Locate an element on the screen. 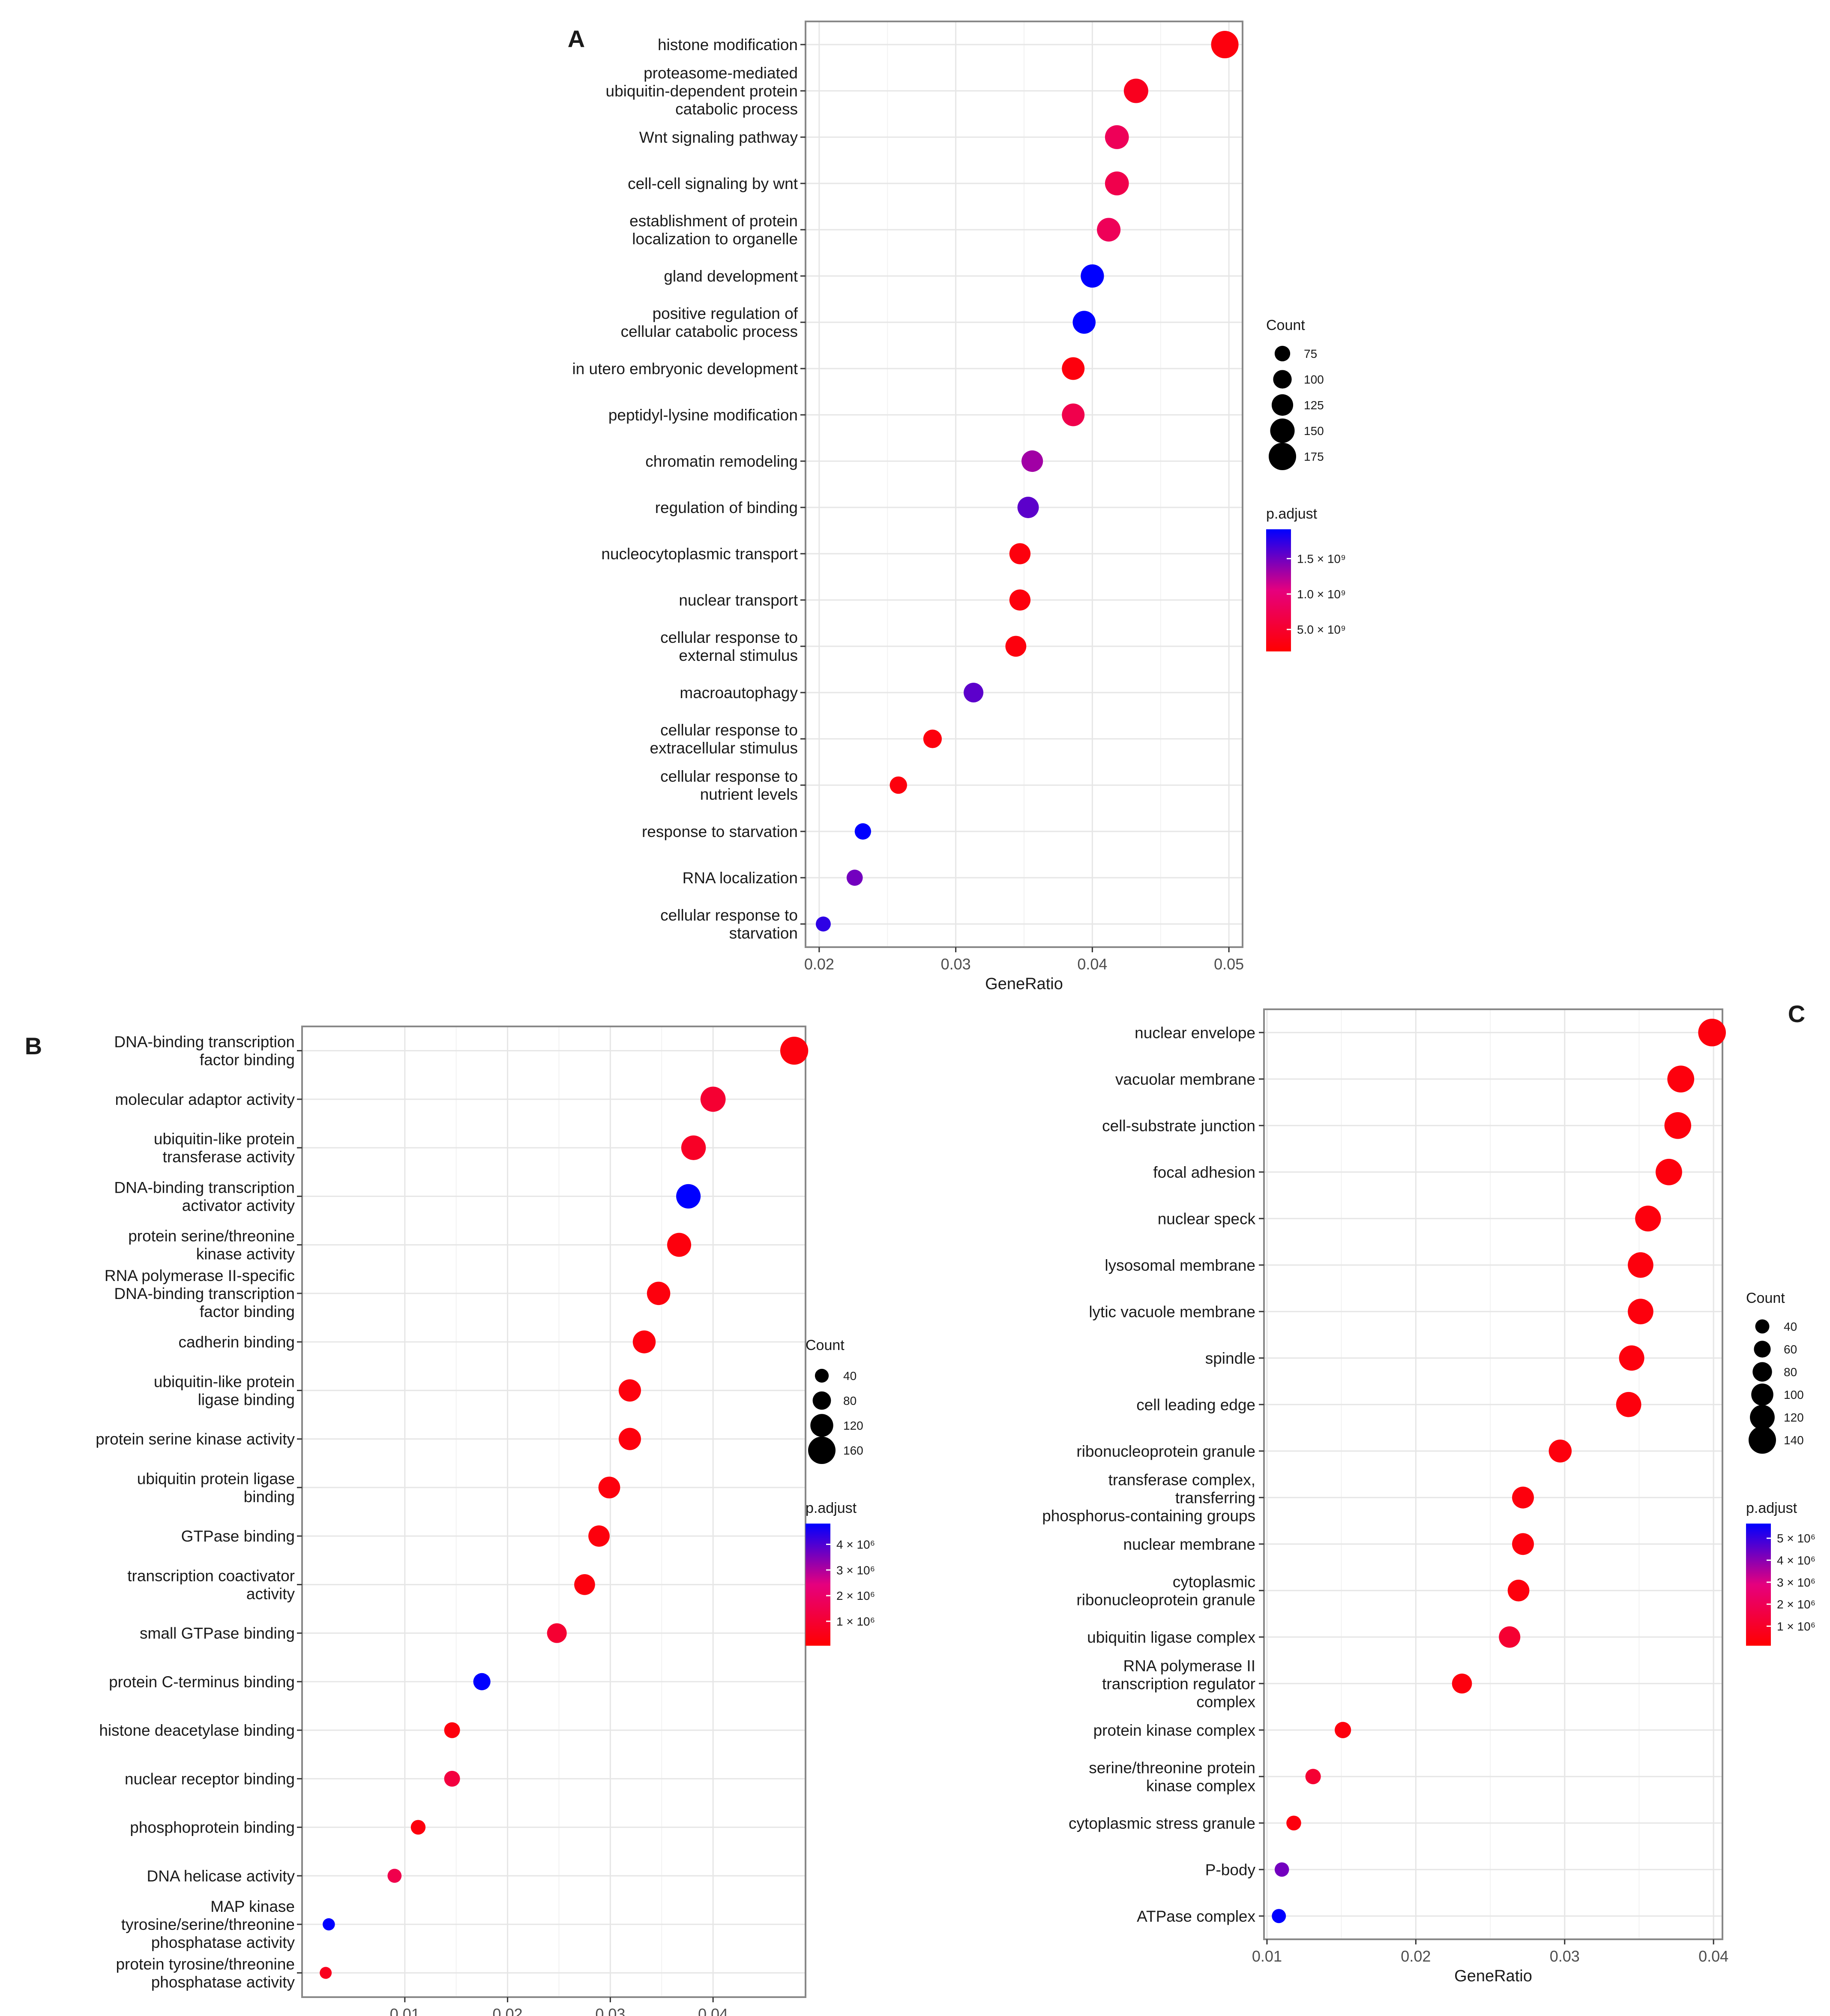  category-label: nuclear receptor binding is located at coordinates (210, 1779).